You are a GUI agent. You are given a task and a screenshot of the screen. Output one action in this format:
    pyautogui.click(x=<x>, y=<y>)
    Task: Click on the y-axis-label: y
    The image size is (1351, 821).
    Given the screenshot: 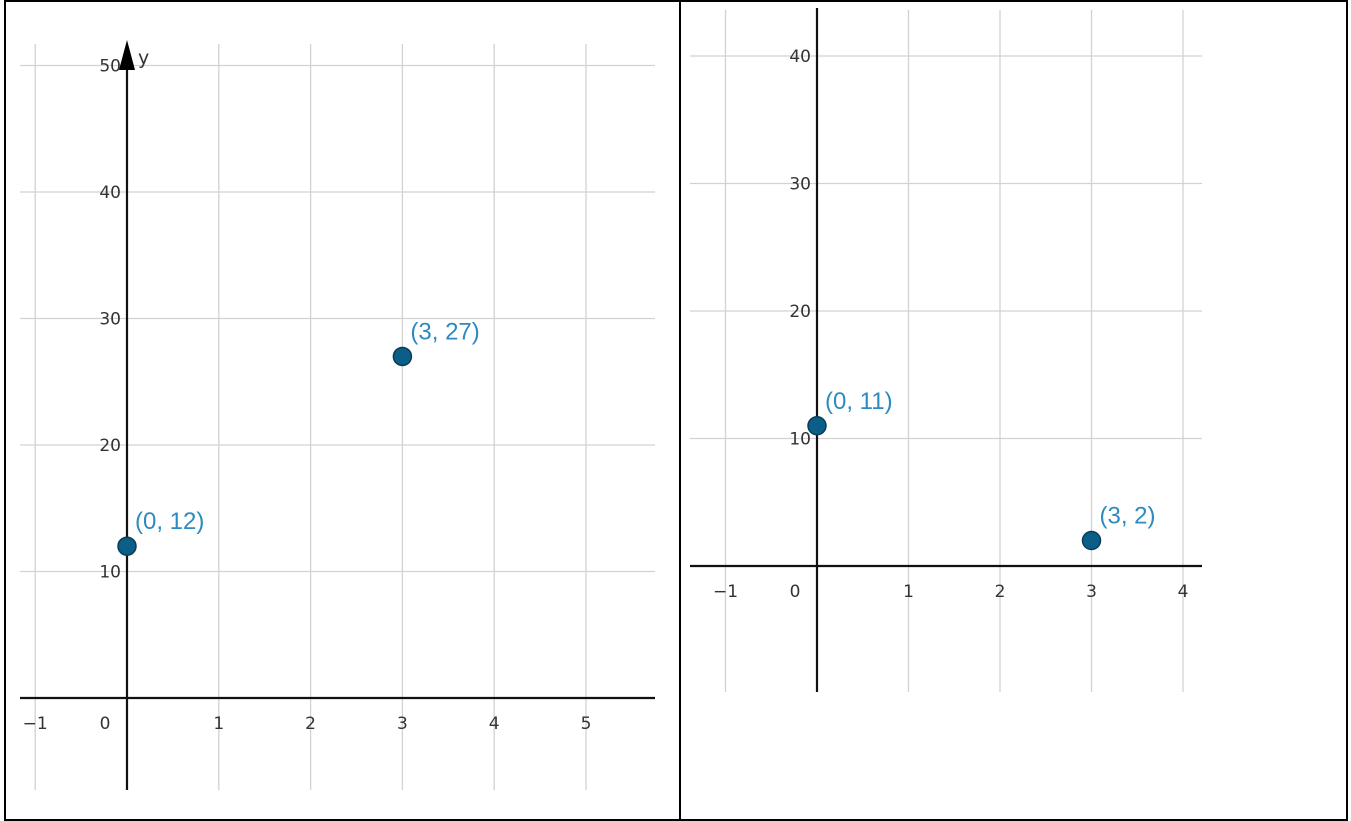 What is the action you would take?
    pyautogui.click(x=143, y=58)
    